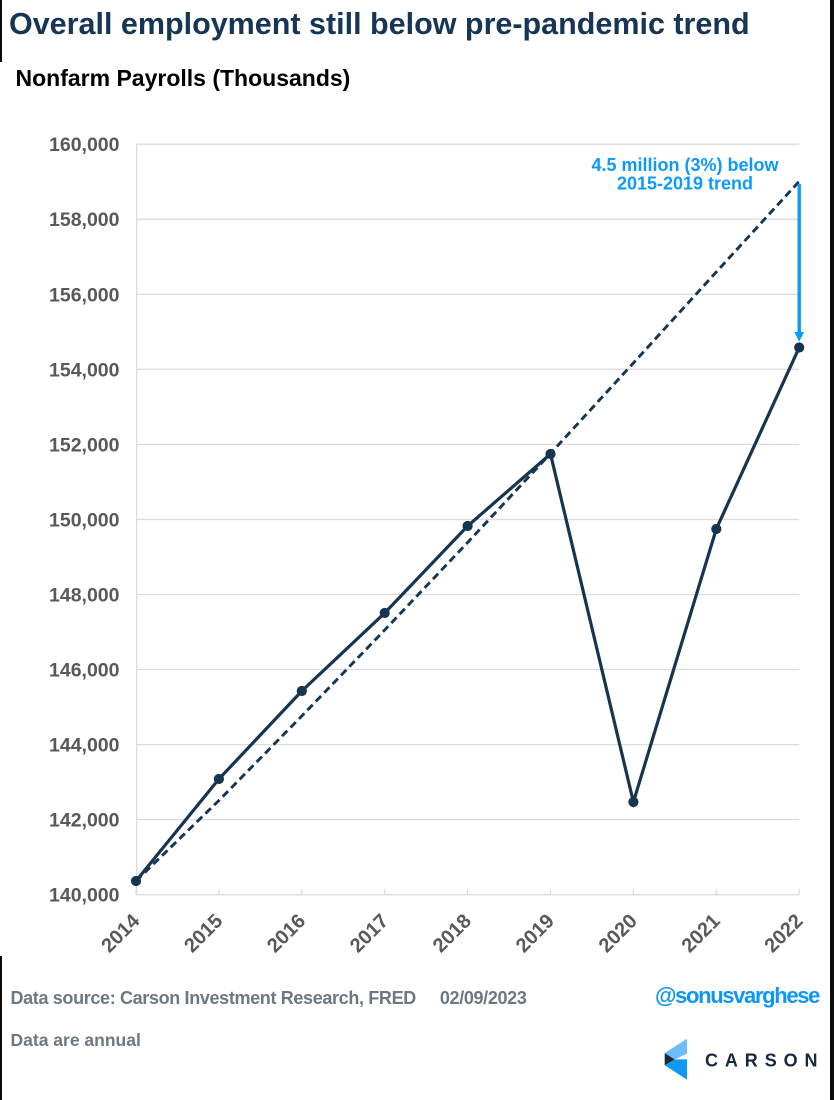 The width and height of the screenshot is (834, 1100). I want to click on svg-text: 2016, so click(286, 933).